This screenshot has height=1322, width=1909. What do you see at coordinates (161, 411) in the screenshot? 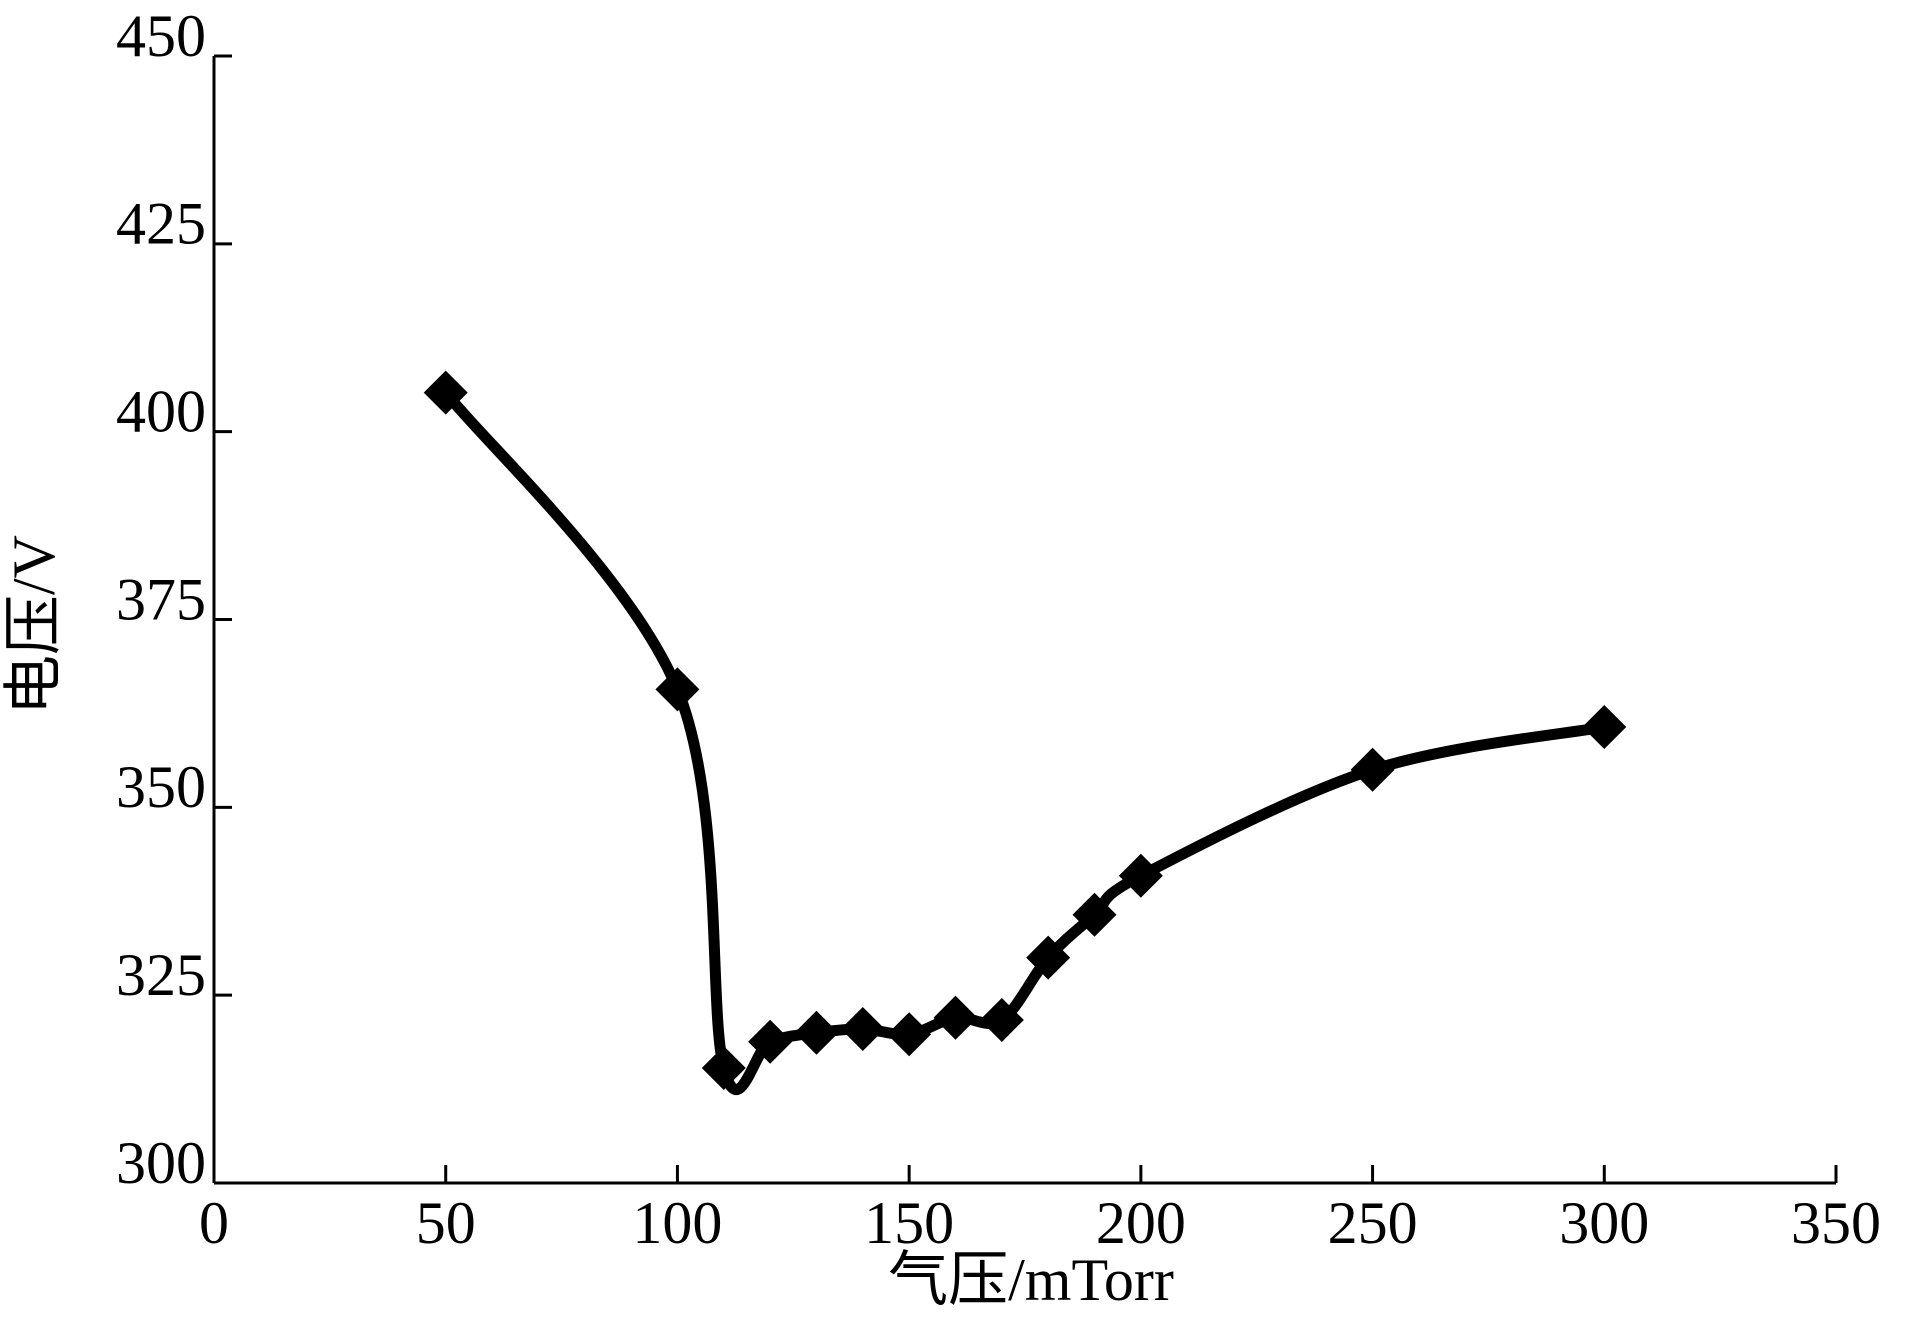
I see `y-tick-label: 400` at bounding box center [161, 411].